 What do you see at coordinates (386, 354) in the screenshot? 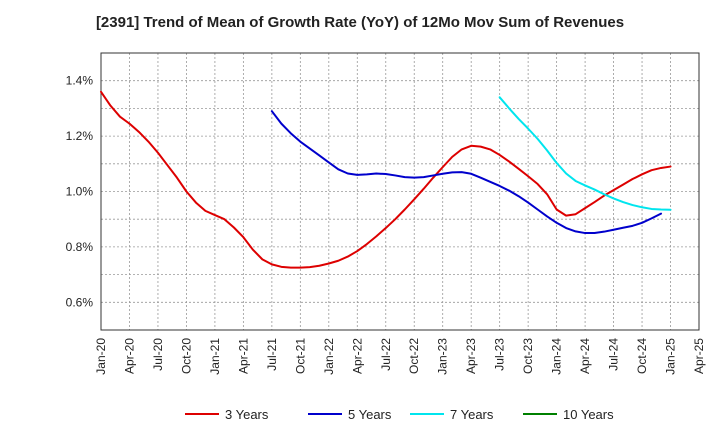
I see `x-tick-label: Jul-22` at bounding box center [386, 354].